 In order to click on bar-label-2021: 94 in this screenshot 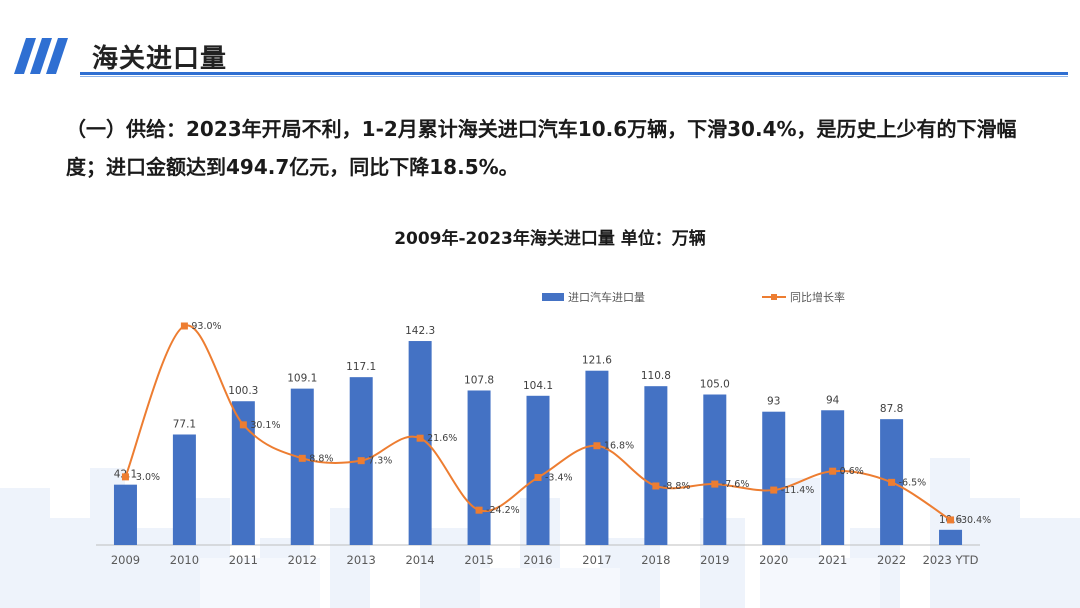, I will do `click(833, 400)`.